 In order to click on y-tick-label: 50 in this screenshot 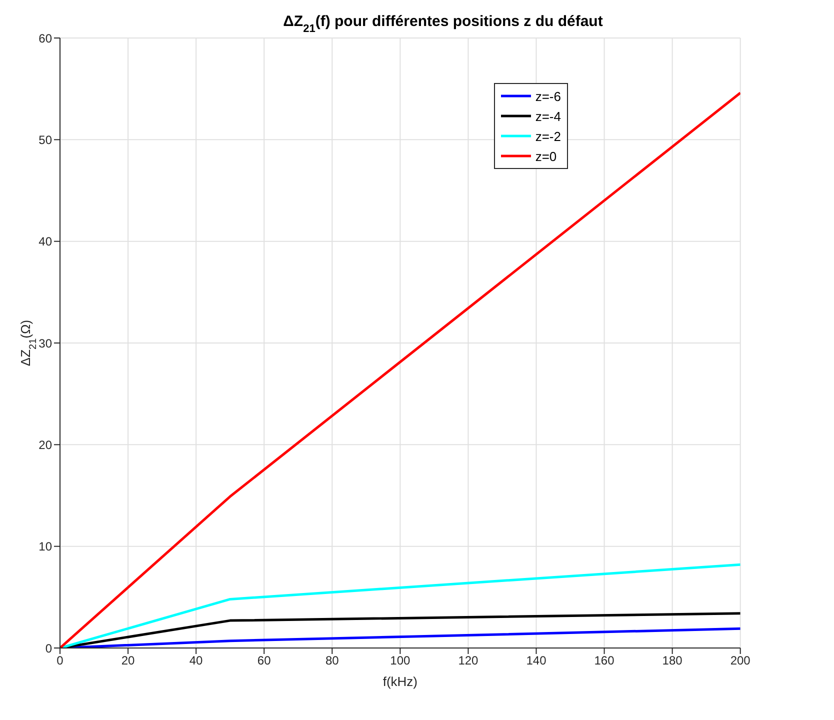, I will do `click(45, 139)`.